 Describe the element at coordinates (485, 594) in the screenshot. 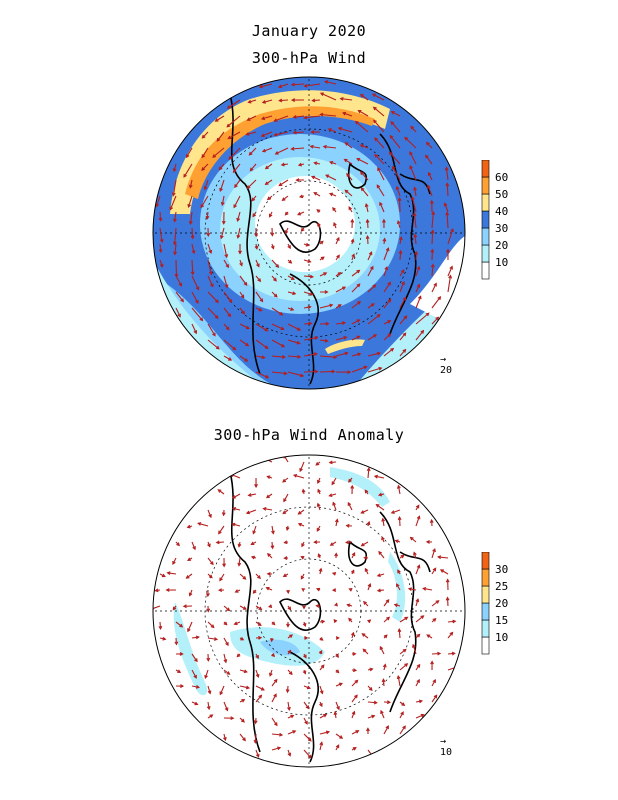

I see `colorbar-swatch` at that location.